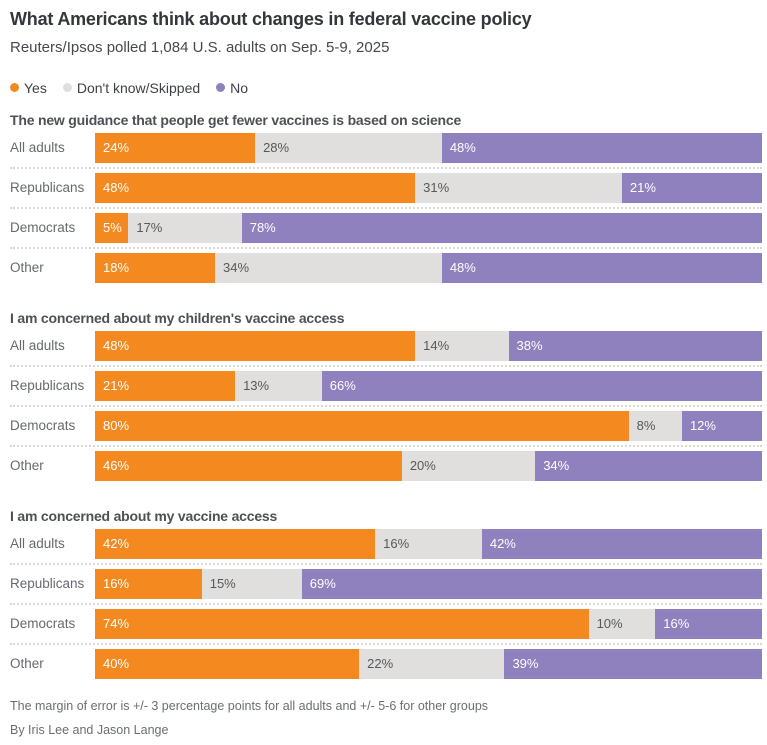  Describe the element at coordinates (721, 425) in the screenshot. I see `bar-segment-no: 12%` at that location.